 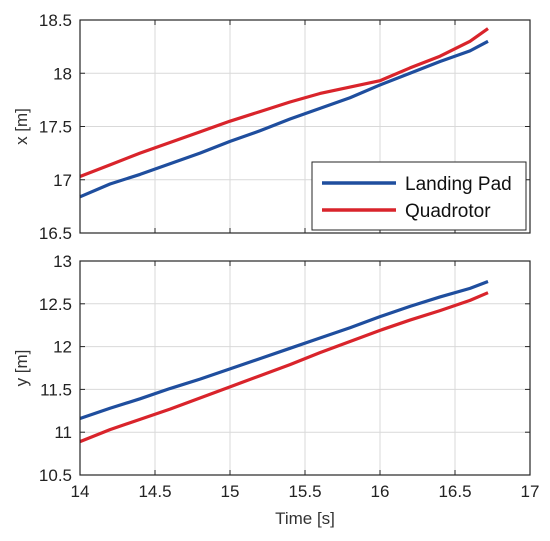 I want to click on y-tick-label: 11, so click(x=63, y=432).